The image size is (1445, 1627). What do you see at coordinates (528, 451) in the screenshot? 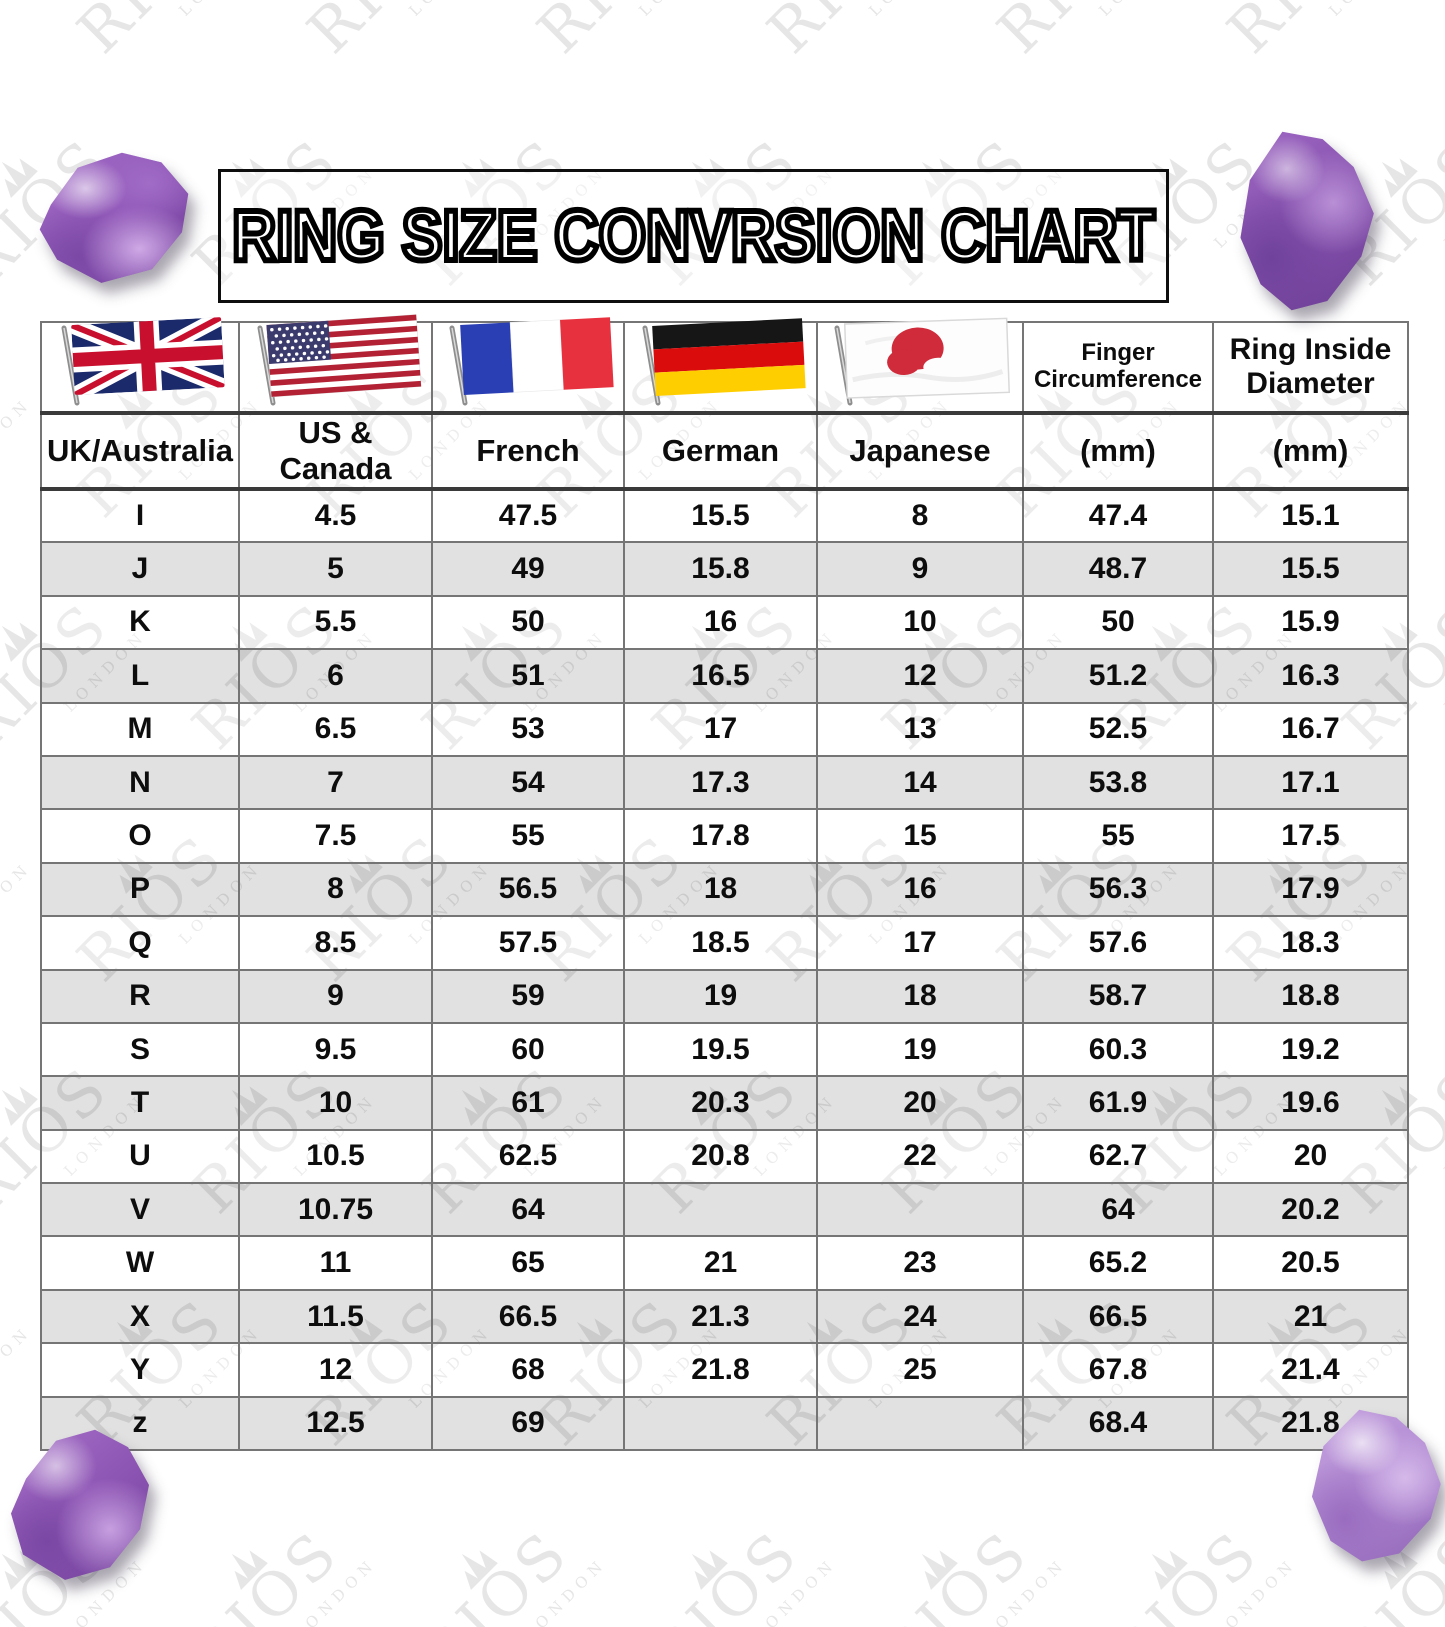
I see `column-label-french: French` at bounding box center [528, 451].